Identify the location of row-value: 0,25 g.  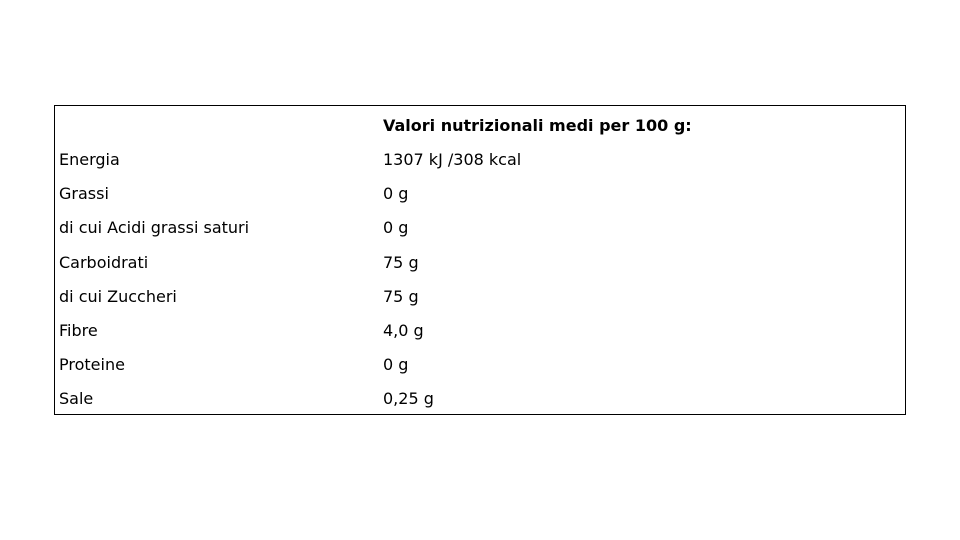
(408, 399).